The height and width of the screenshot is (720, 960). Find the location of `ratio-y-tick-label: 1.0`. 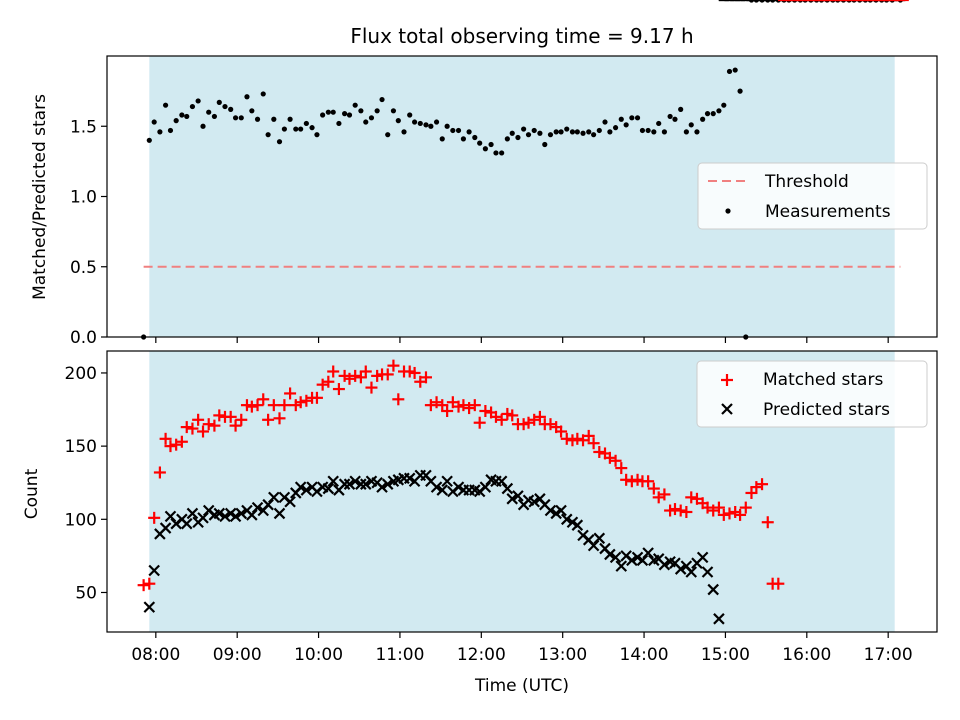

ratio-y-tick-label: 1.0 is located at coordinates (83, 198).